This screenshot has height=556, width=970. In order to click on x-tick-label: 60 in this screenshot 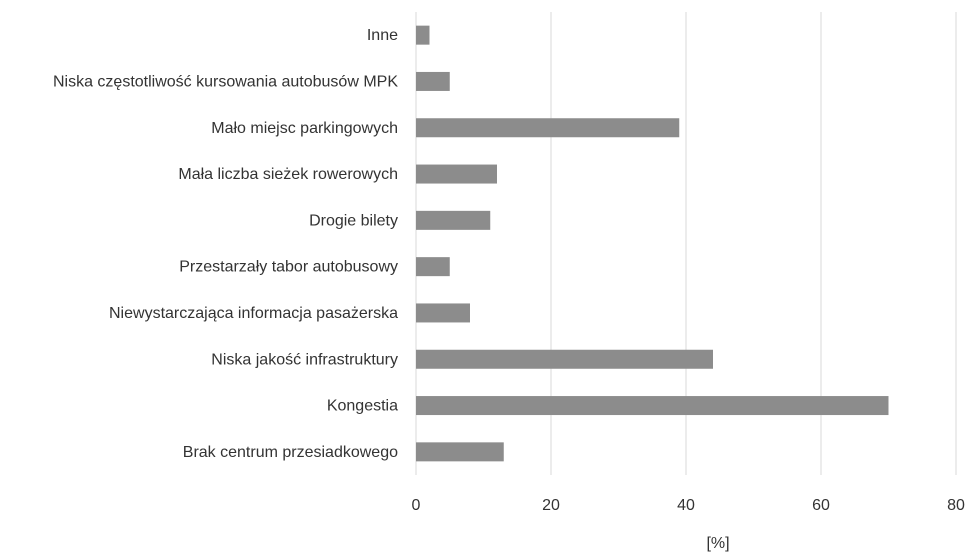, I will do `click(821, 505)`.